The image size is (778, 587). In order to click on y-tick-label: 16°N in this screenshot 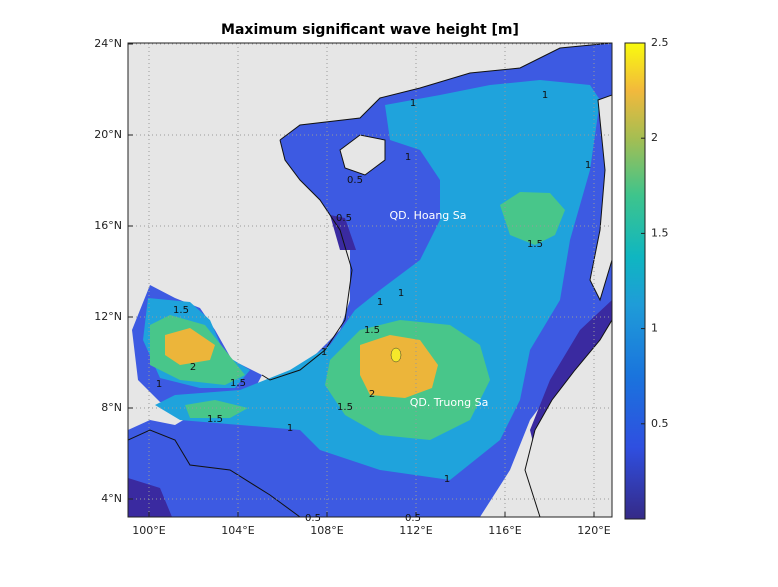, I will do `click(108, 225)`.